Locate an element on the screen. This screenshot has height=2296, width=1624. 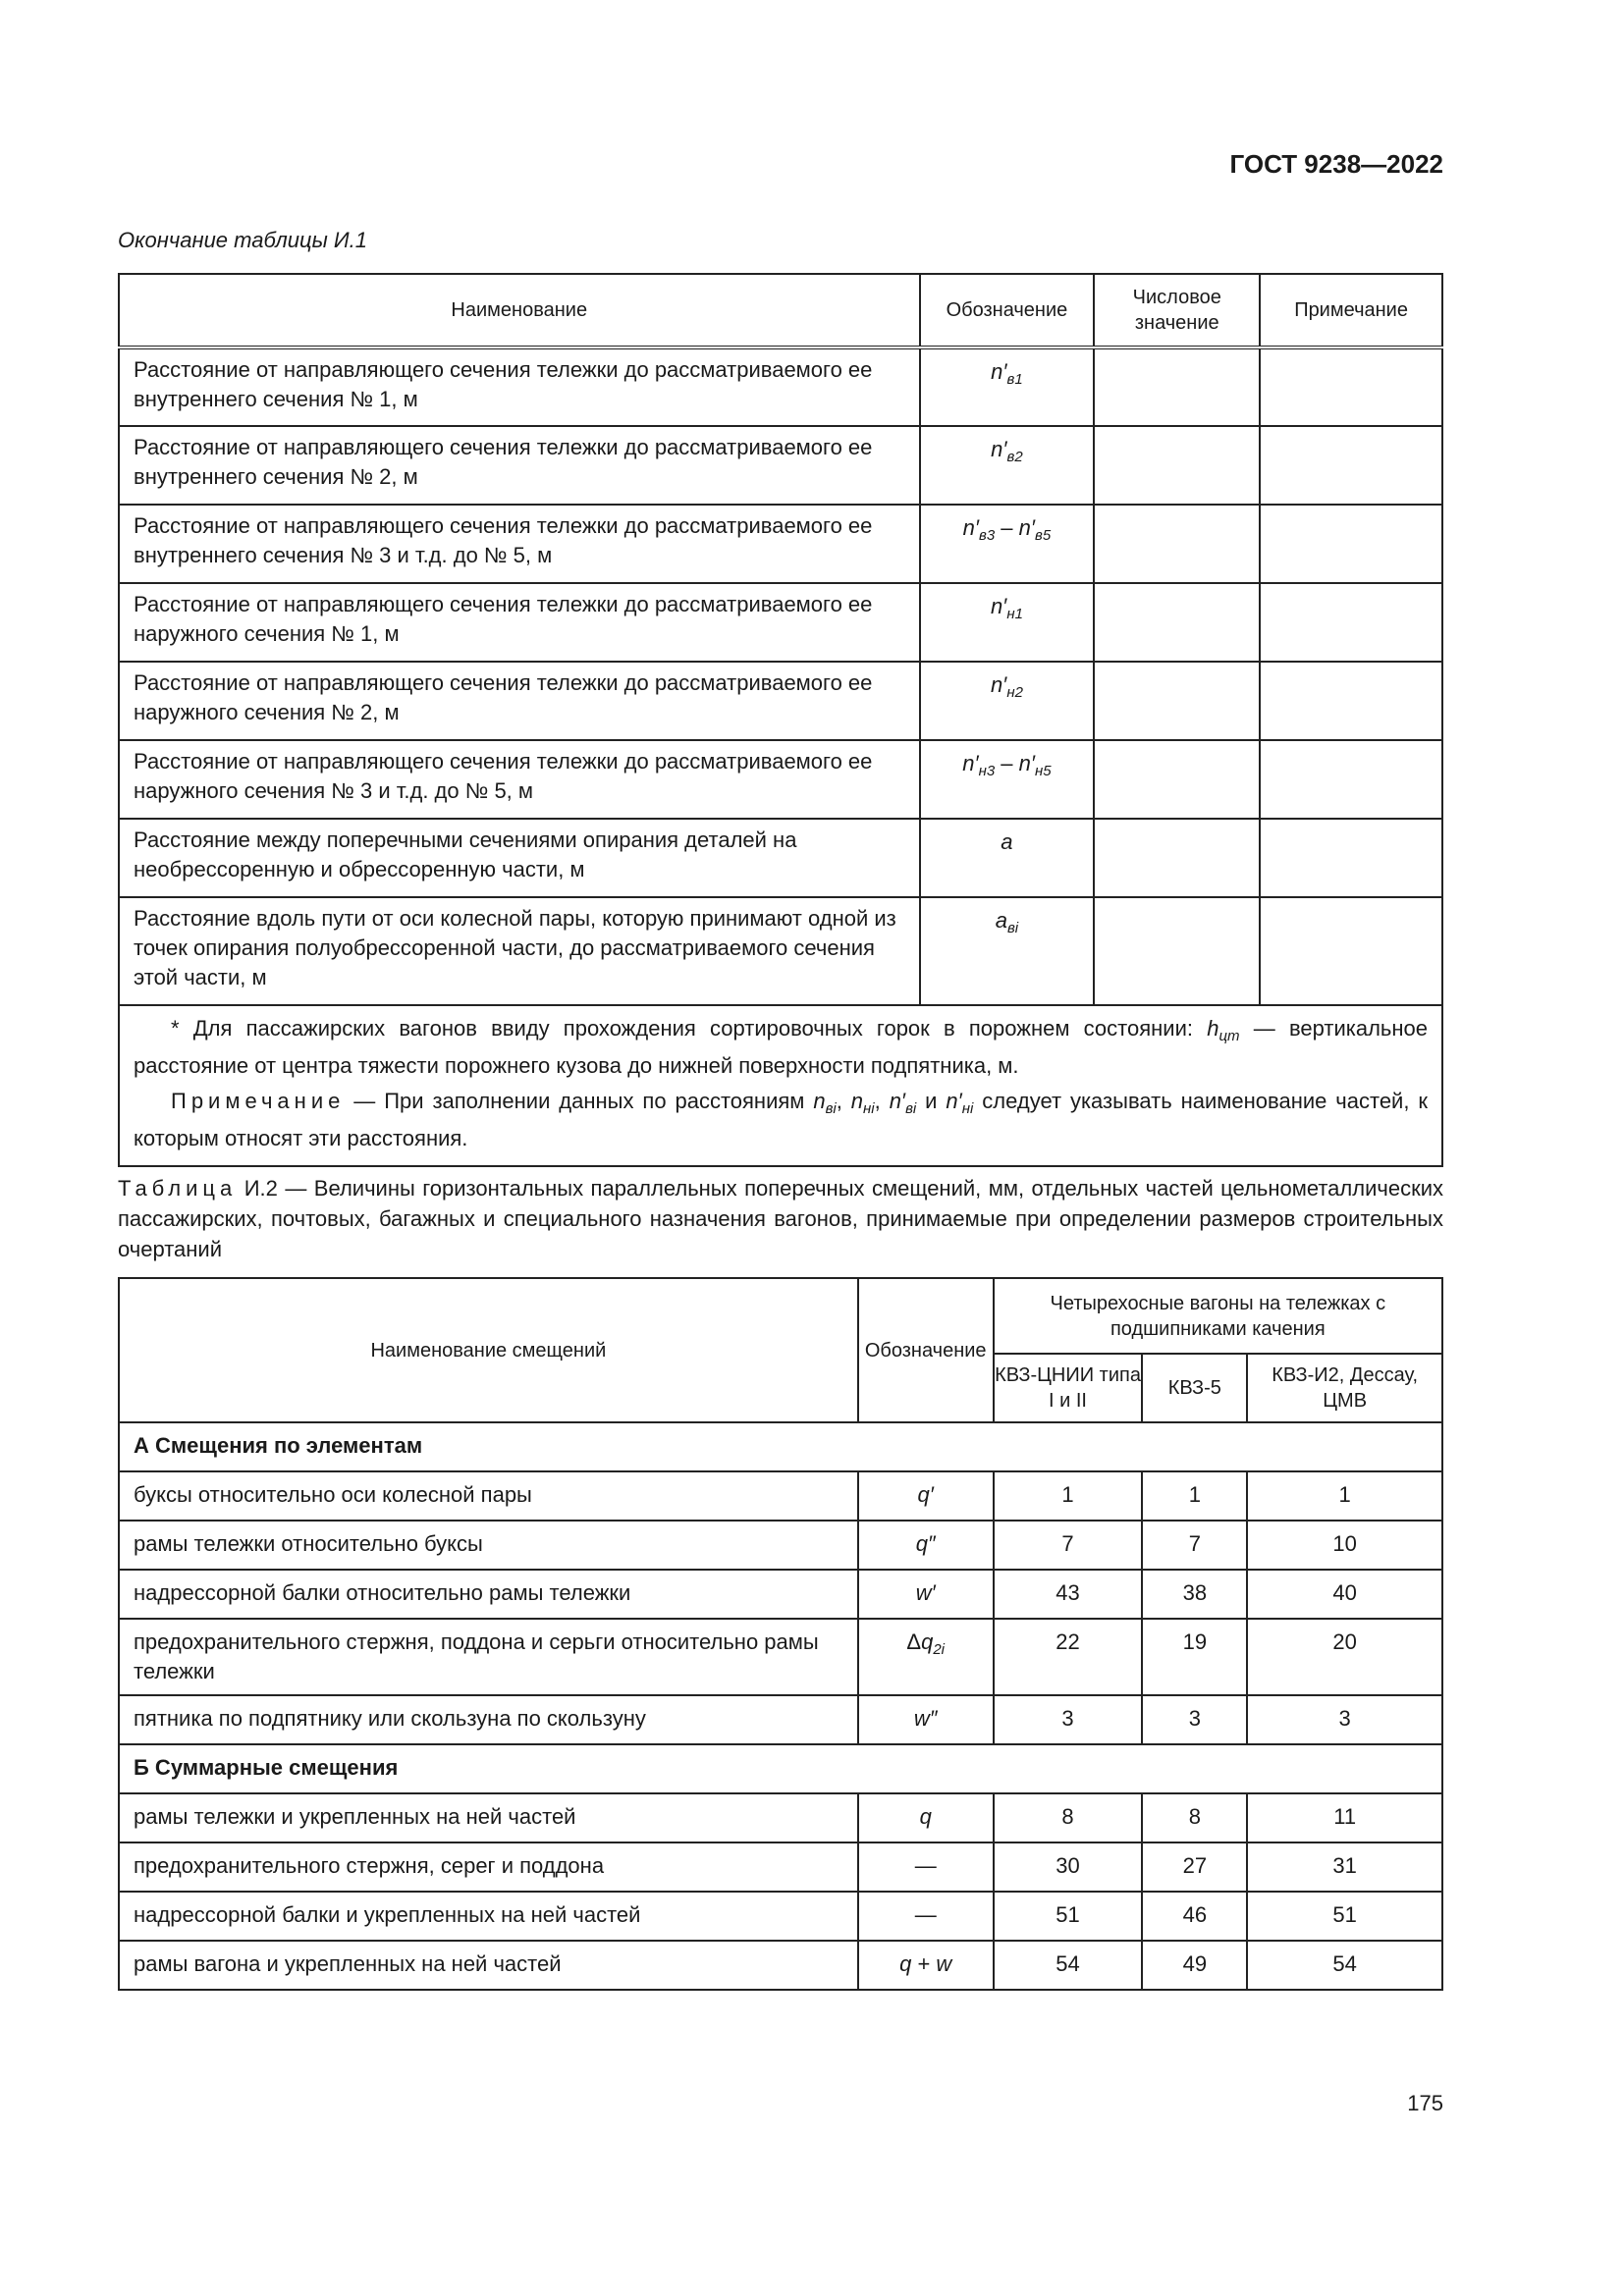
section-title: Б Суммарные смещения is located at coordinates (780, 1768).